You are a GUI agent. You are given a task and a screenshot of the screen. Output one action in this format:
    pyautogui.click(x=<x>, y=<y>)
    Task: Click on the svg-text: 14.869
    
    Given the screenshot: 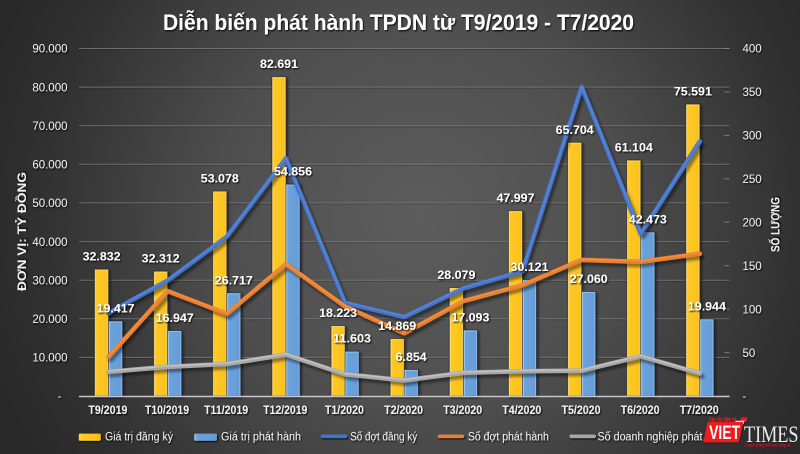 What is the action you would take?
    pyautogui.click(x=397, y=327)
    